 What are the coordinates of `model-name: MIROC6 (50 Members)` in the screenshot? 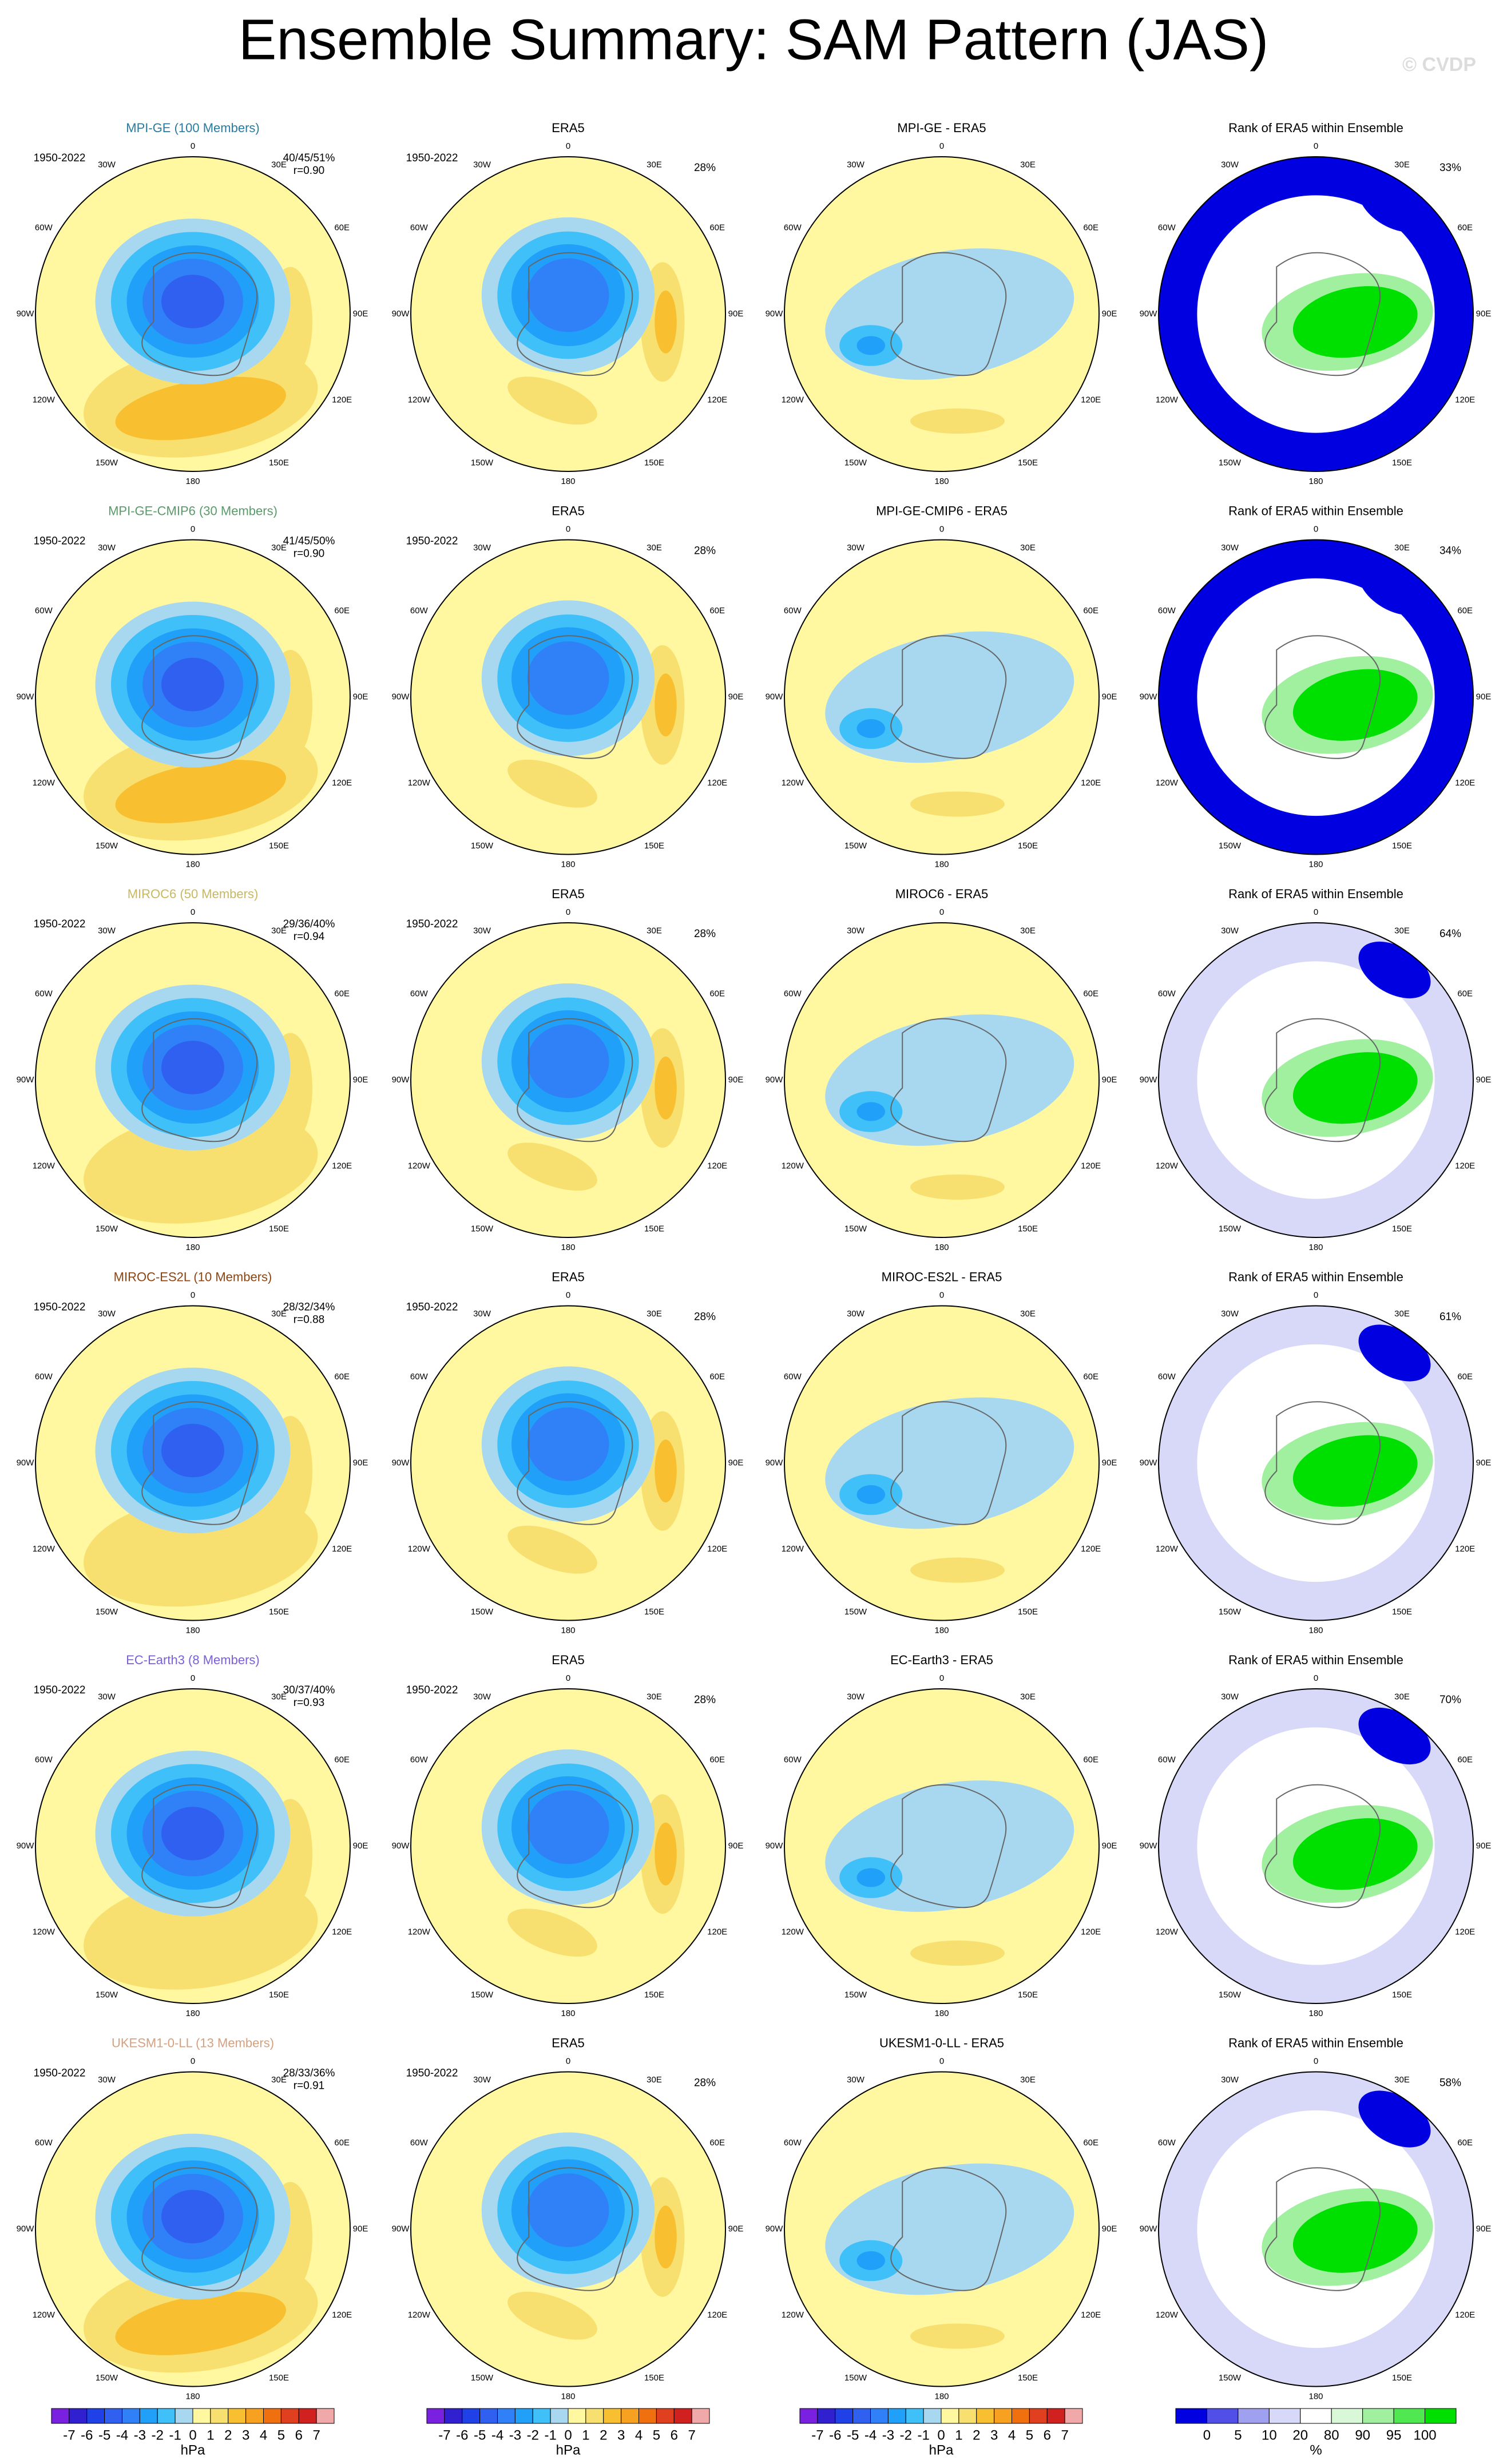 It's located at (193, 894).